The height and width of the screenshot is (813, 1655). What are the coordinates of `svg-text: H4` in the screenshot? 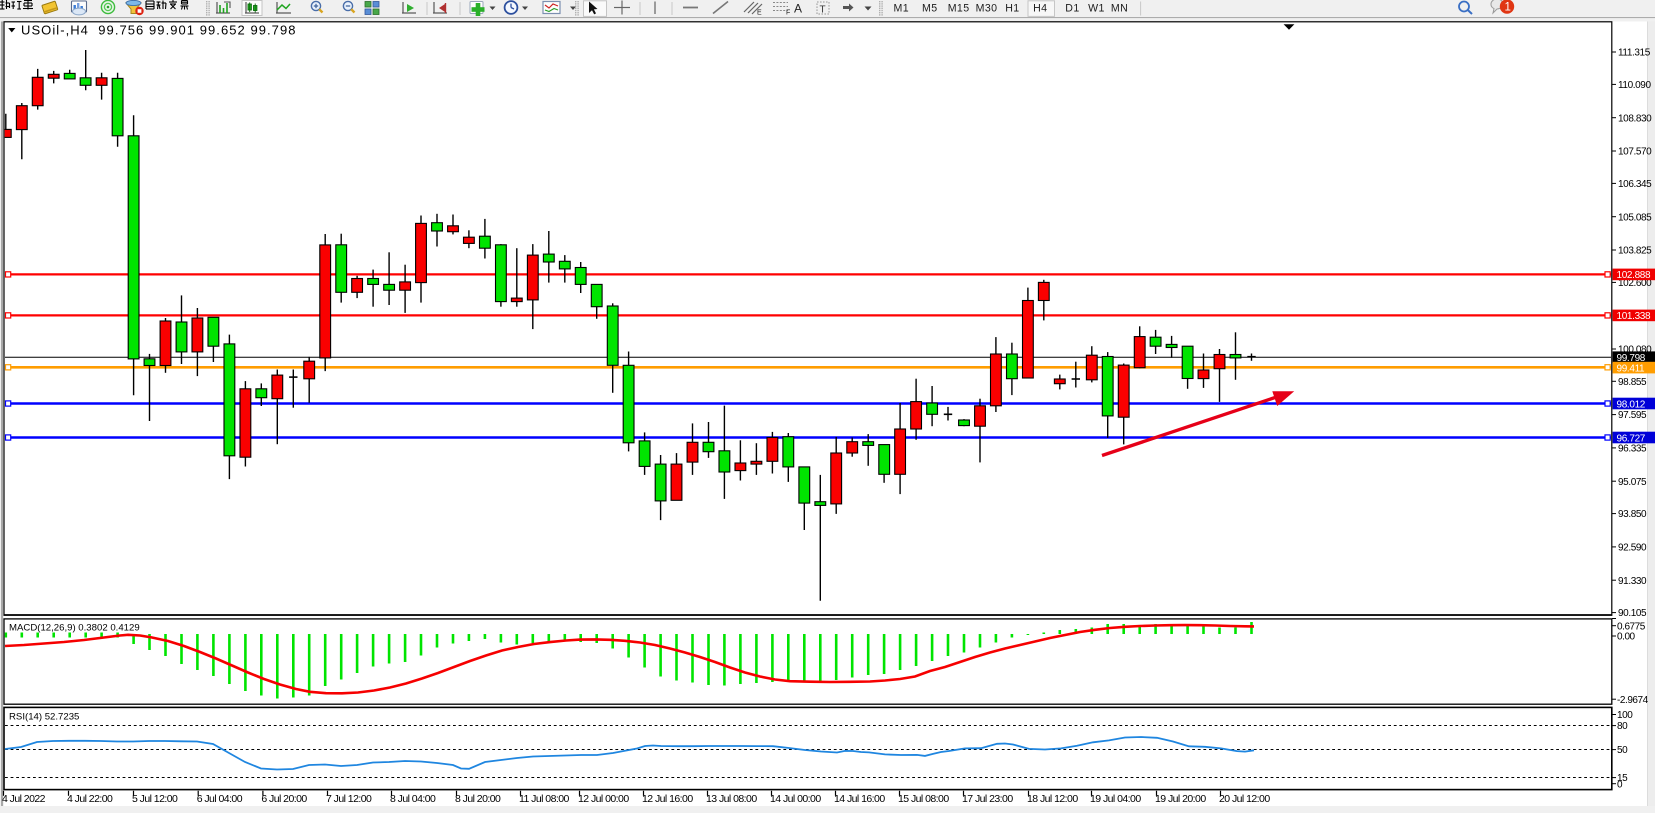 It's located at (1040, 9).